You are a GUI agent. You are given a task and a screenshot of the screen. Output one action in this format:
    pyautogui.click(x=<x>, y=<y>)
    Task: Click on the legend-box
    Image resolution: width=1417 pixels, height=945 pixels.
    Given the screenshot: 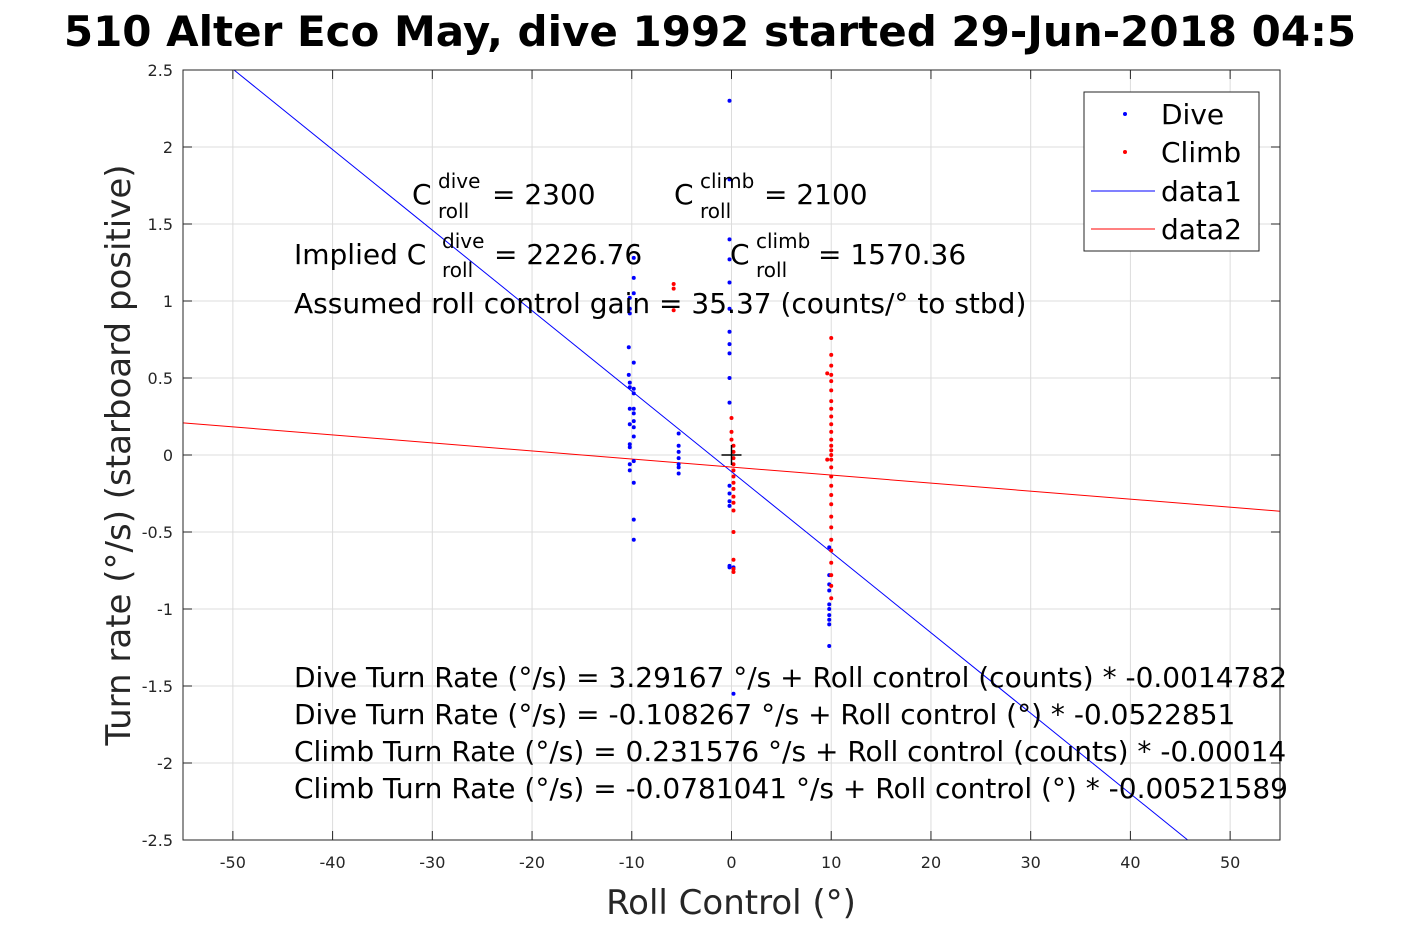 What is the action you would take?
    pyautogui.click(x=1171, y=171)
    